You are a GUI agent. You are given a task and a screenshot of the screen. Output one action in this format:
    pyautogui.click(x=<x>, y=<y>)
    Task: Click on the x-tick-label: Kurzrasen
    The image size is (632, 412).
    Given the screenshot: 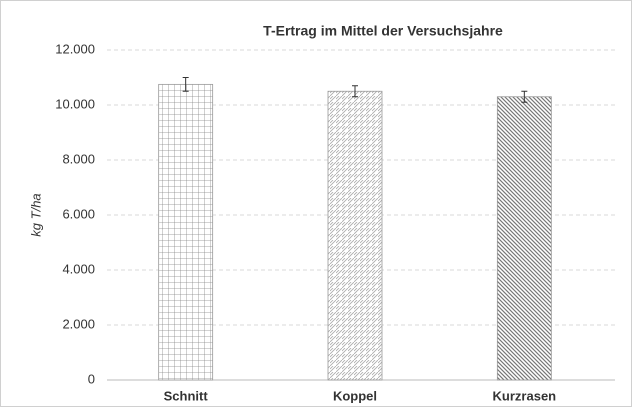 What is the action you would take?
    pyautogui.click(x=525, y=395)
    